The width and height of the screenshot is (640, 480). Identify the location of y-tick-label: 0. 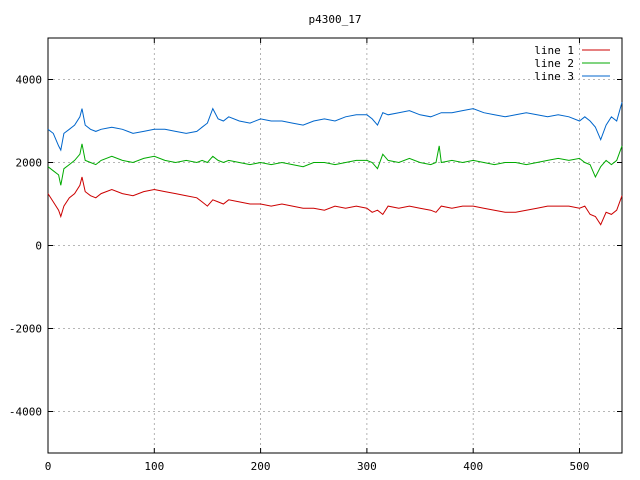
(38, 246).